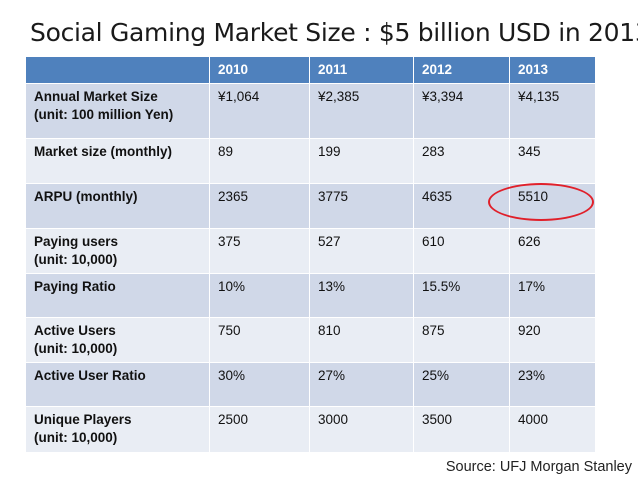  I want to click on table-cell: 875, so click(461, 340).